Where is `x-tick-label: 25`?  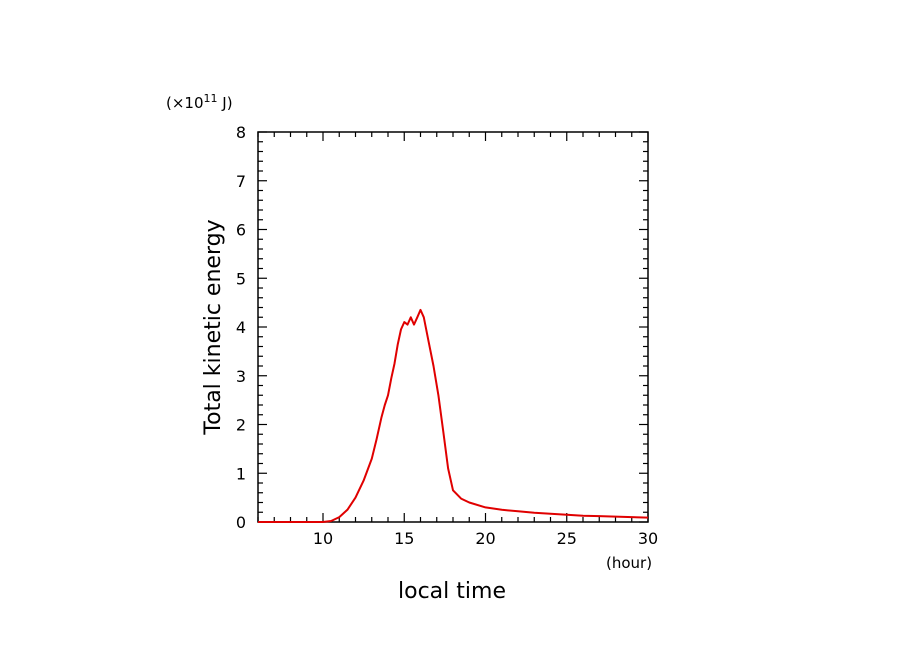 x-tick-label: 25 is located at coordinates (567, 538).